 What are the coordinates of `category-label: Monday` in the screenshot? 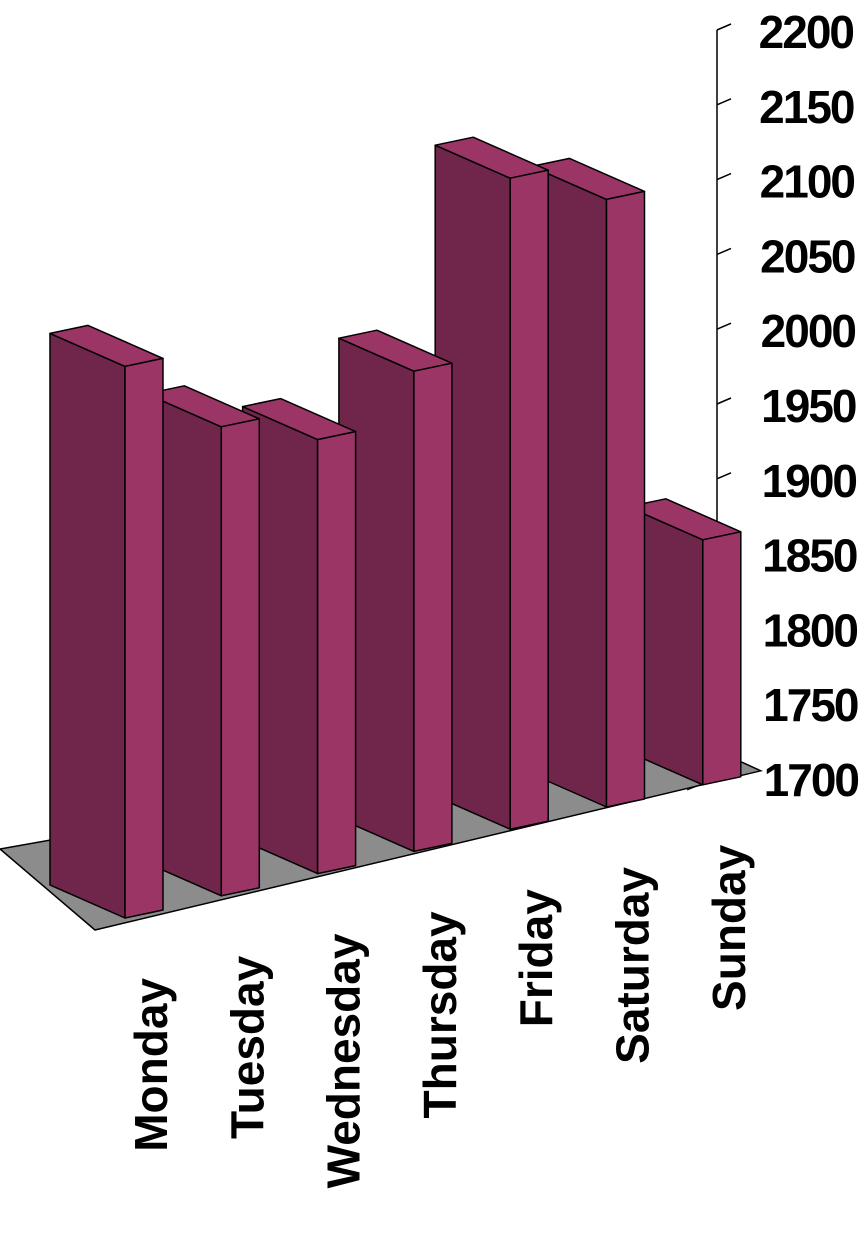 It's located at (151, 1065).